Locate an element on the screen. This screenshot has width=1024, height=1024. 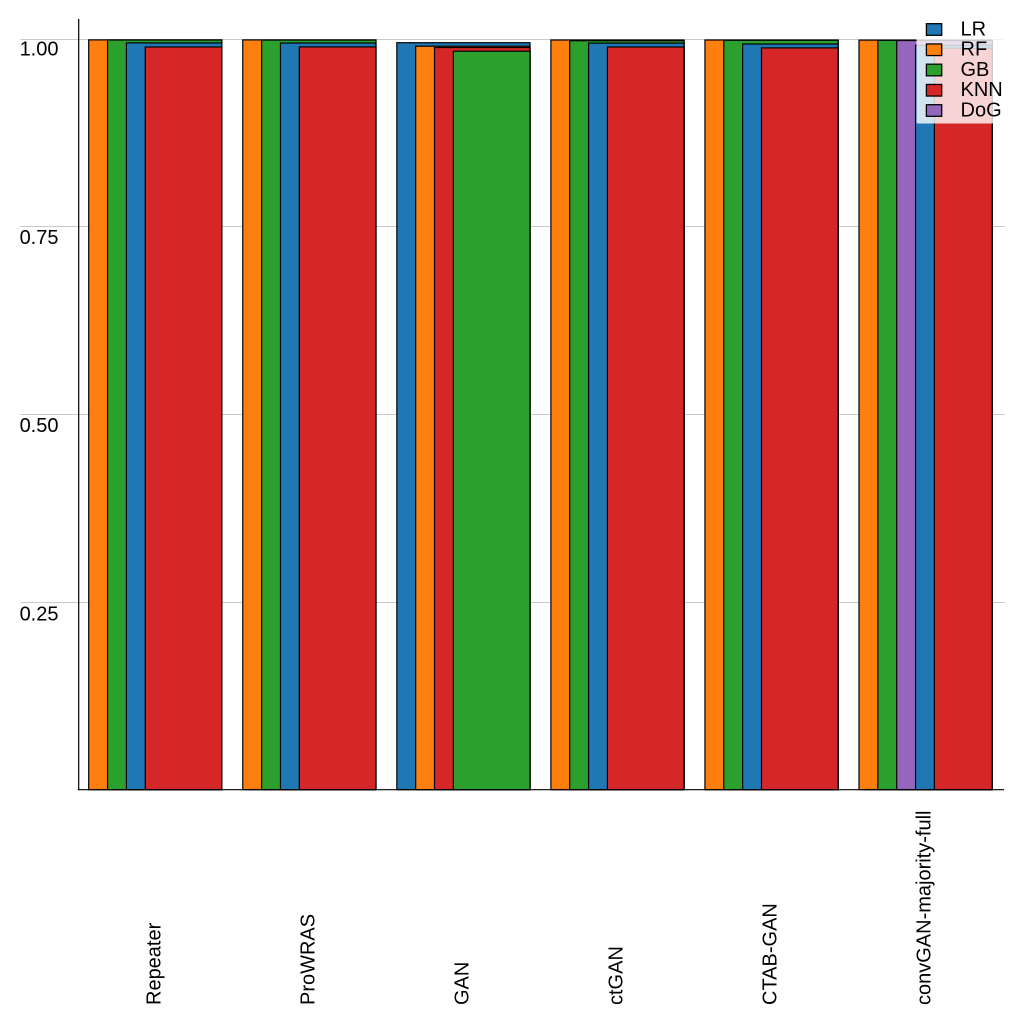
svg-text: RF is located at coordinates (974, 50).